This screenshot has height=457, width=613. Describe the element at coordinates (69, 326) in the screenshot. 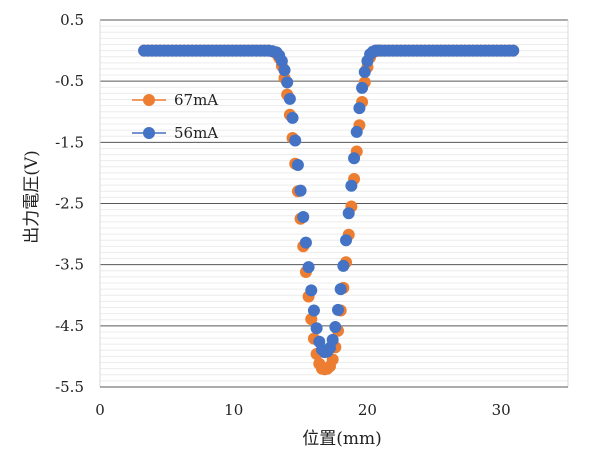

I see `y-tick-label: -4.5` at that location.